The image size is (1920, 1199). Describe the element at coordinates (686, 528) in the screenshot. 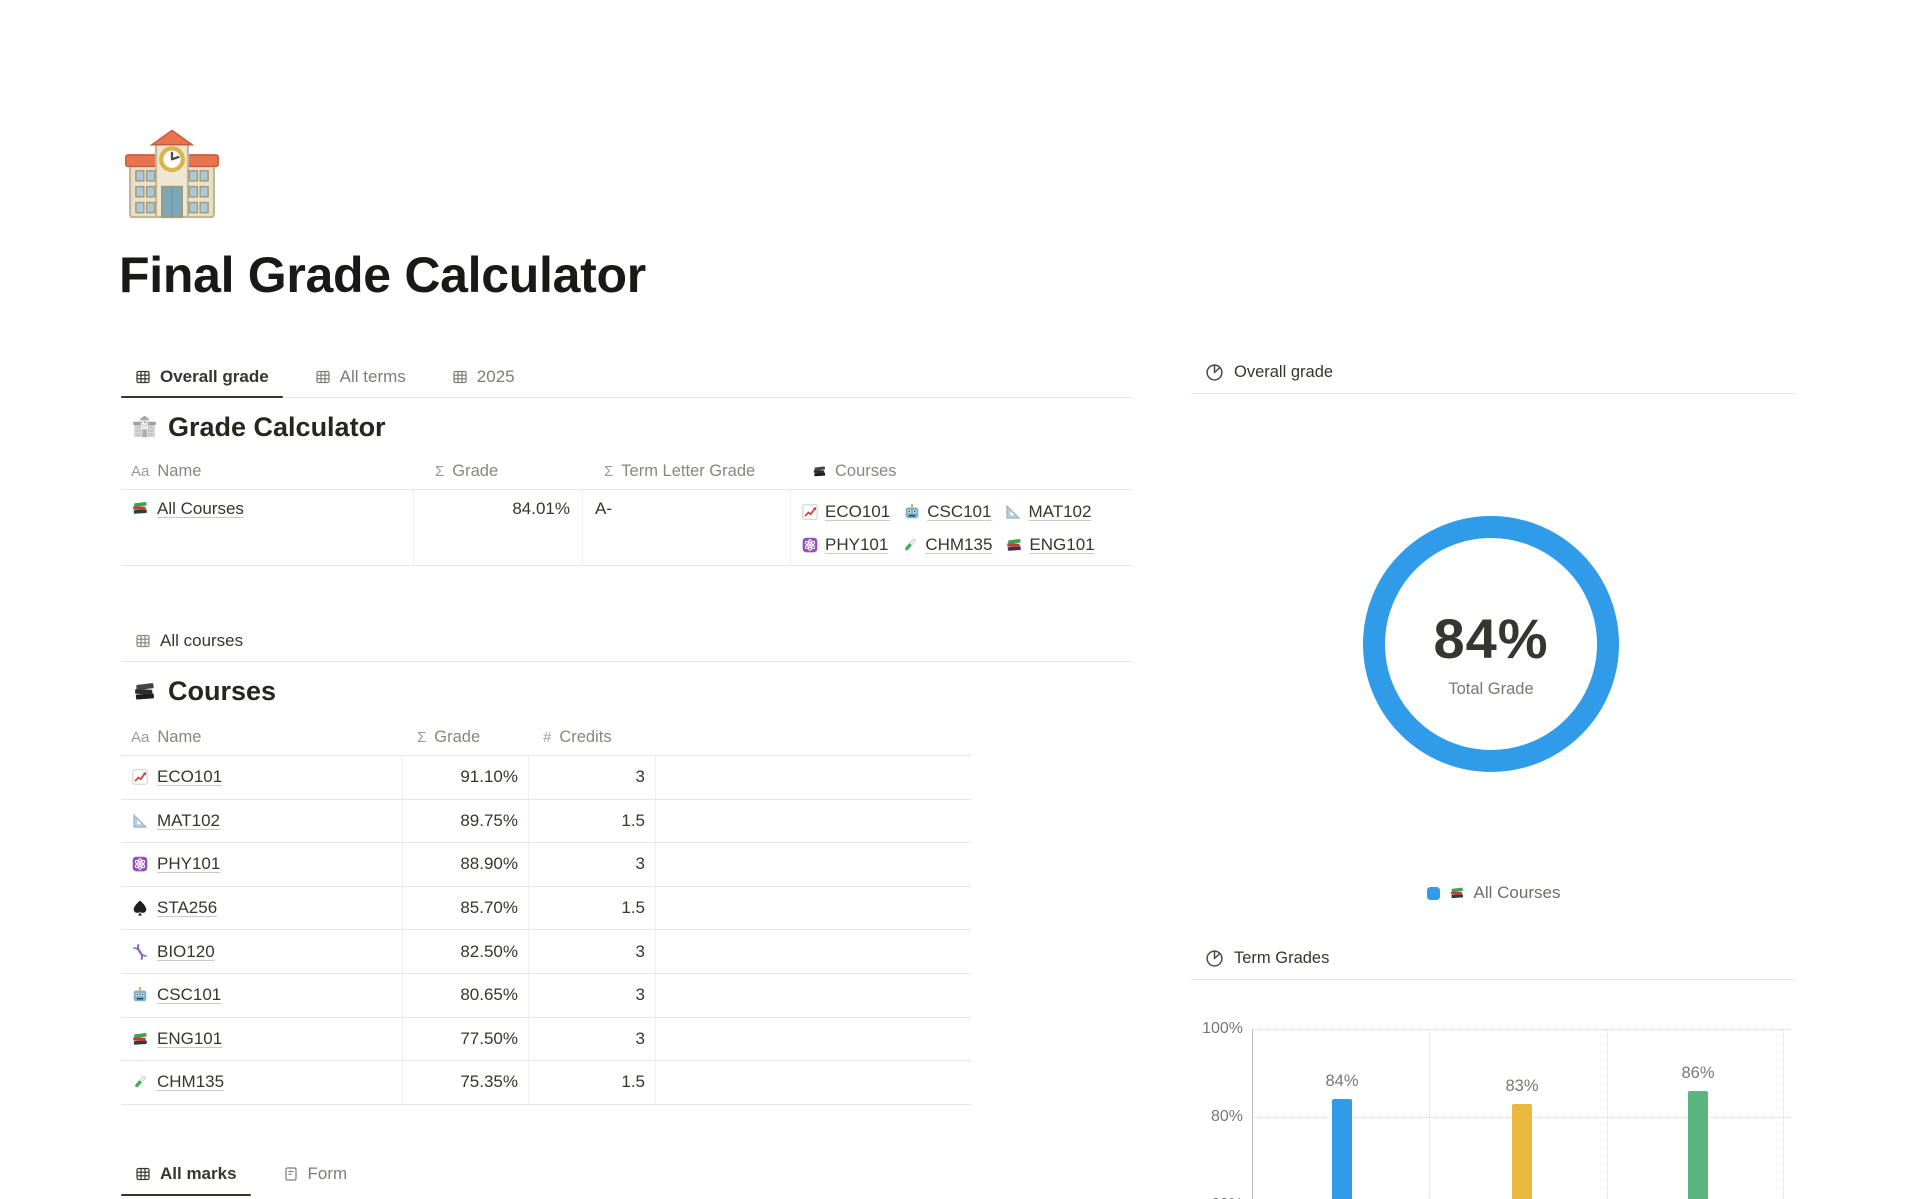

I see `term-letter-grade-cell: A-` at that location.